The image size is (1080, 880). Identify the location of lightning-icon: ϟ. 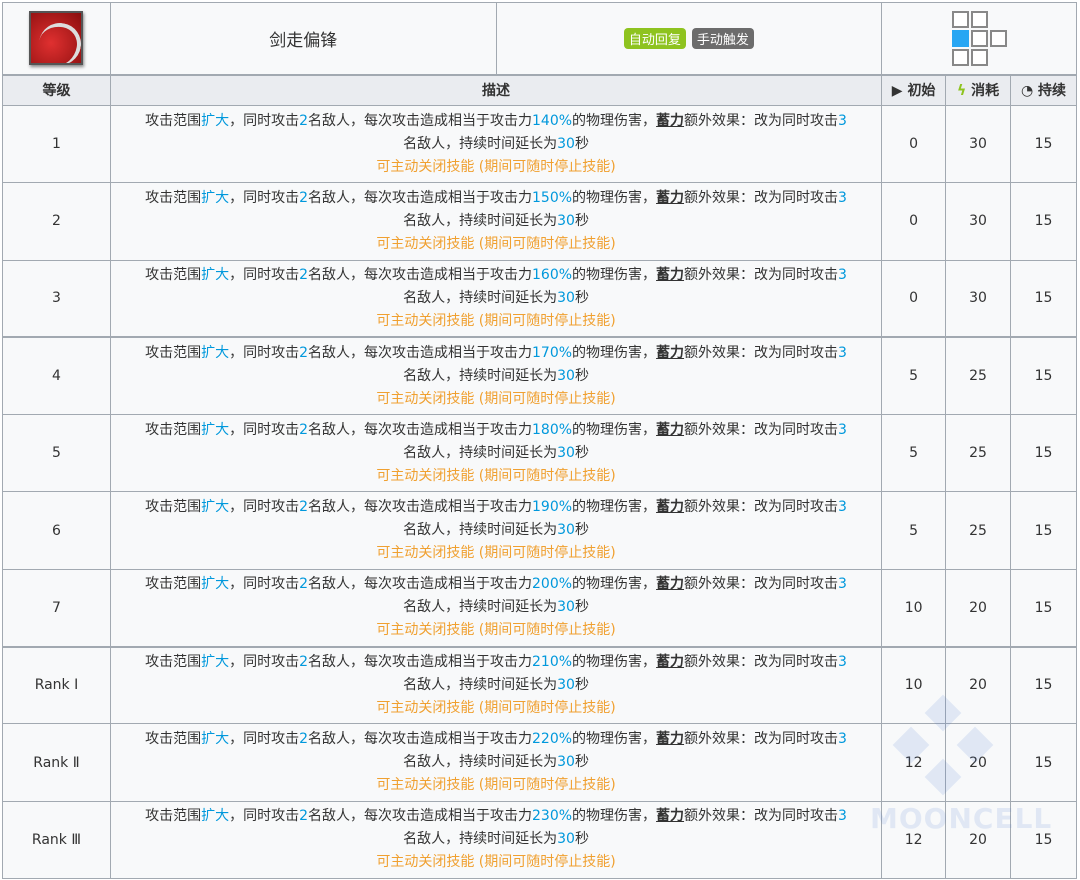
(961, 91).